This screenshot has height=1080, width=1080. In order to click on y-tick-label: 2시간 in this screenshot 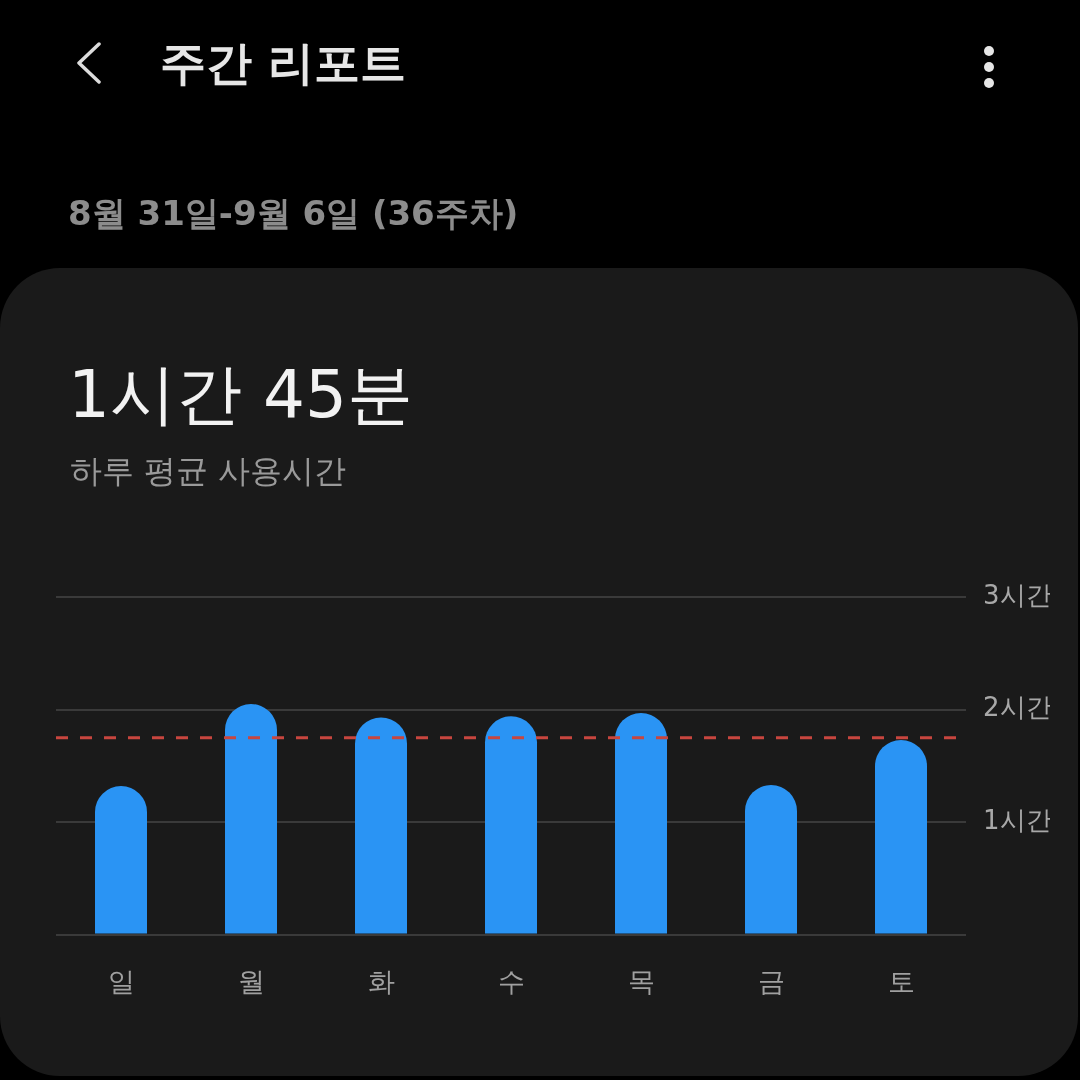, I will do `click(1017, 707)`.